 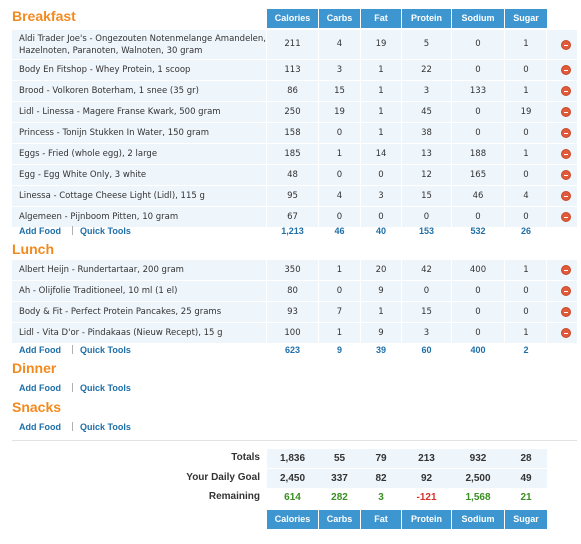 What do you see at coordinates (526, 18) in the screenshot?
I see `column-header-sugar: Sugar` at bounding box center [526, 18].